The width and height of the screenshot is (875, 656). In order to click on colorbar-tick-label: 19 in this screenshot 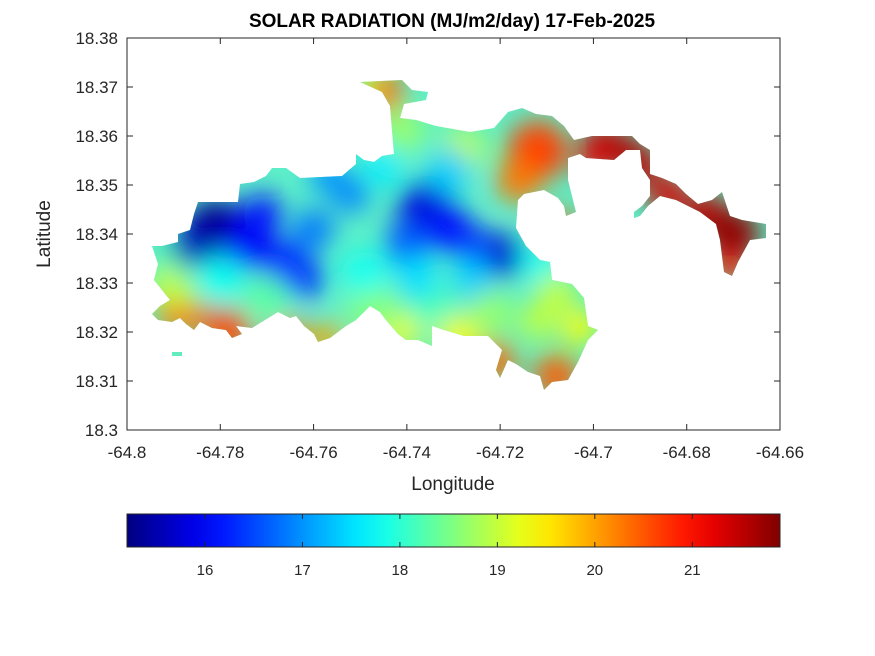, I will do `click(497, 570)`.